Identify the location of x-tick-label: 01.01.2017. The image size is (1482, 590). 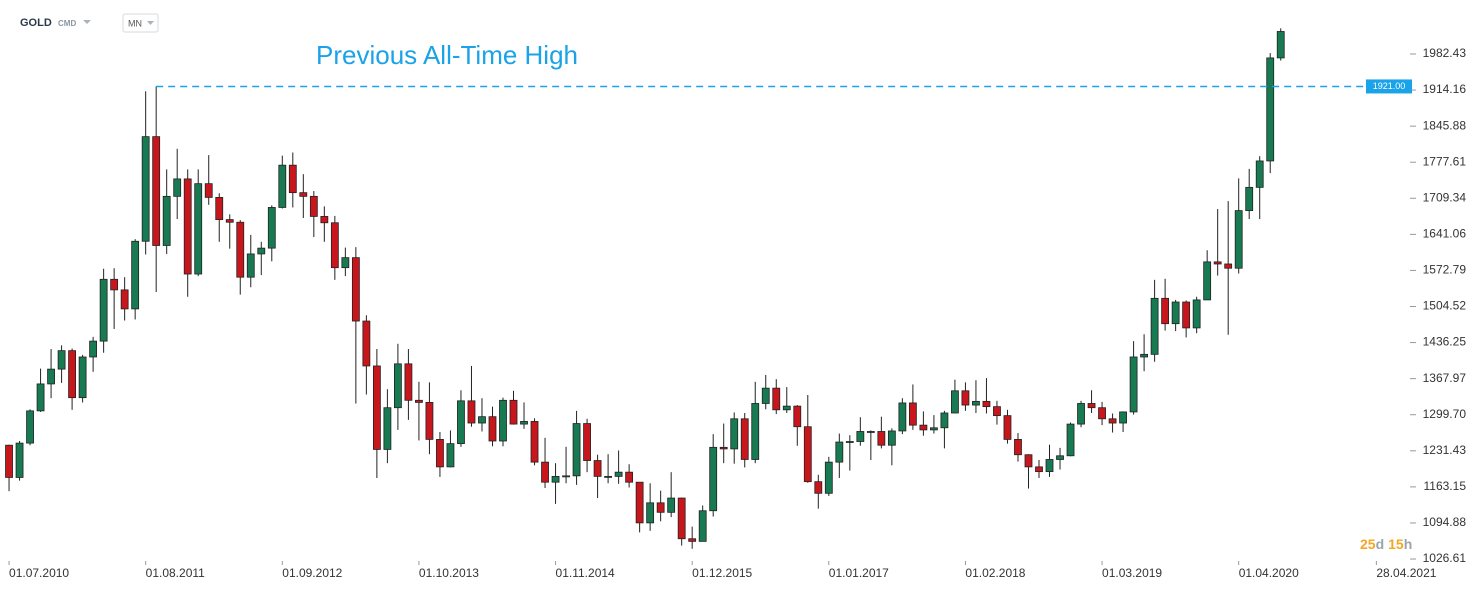
(859, 573).